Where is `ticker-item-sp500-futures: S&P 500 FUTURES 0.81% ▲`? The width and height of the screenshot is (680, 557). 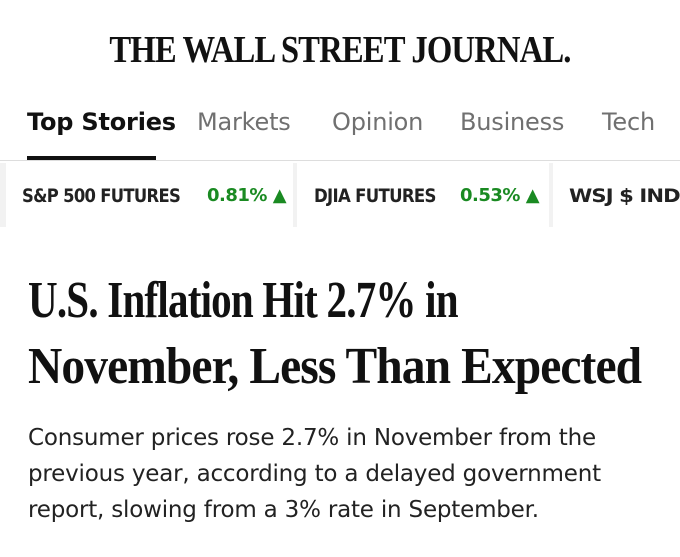
ticker-item-sp500-futures: S&P 500 FUTURES 0.81% ▲ is located at coordinates (149, 195).